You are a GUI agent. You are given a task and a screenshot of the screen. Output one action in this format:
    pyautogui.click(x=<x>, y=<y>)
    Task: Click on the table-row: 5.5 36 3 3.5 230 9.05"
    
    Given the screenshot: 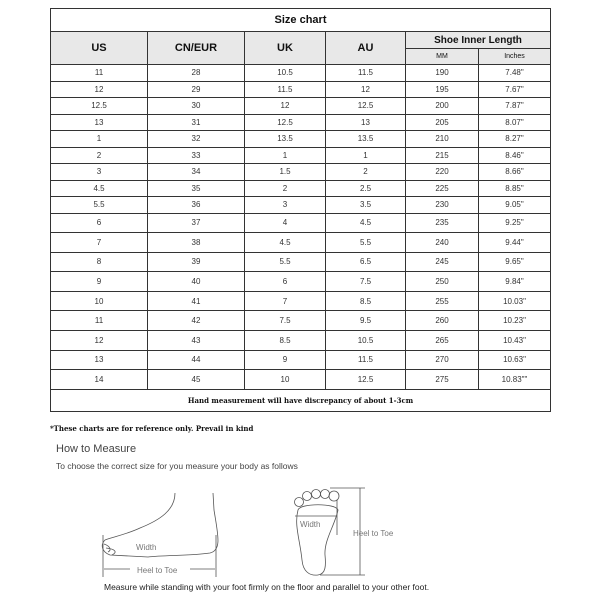 What is the action you would take?
    pyautogui.click(x=300, y=205)
    